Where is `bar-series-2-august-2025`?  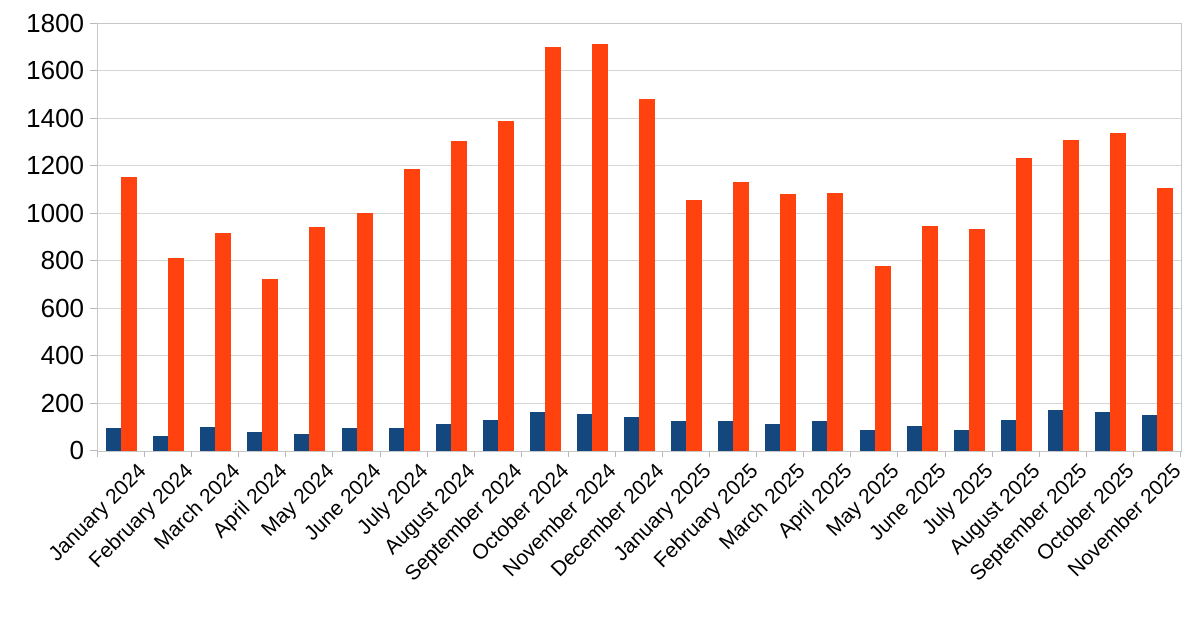 bar-series-2-august-2025 is located at coordinates (1023, 304).